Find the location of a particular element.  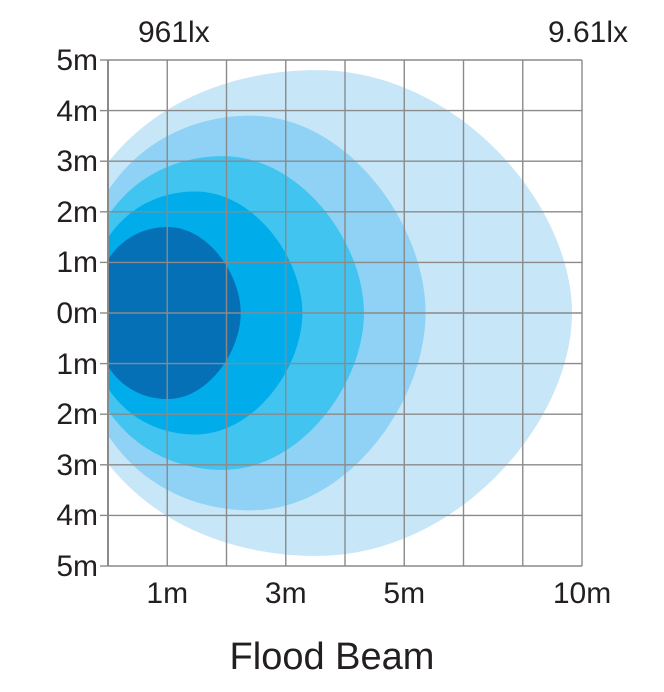

x-tick-label: 10m is located at coordinates (582, 593).